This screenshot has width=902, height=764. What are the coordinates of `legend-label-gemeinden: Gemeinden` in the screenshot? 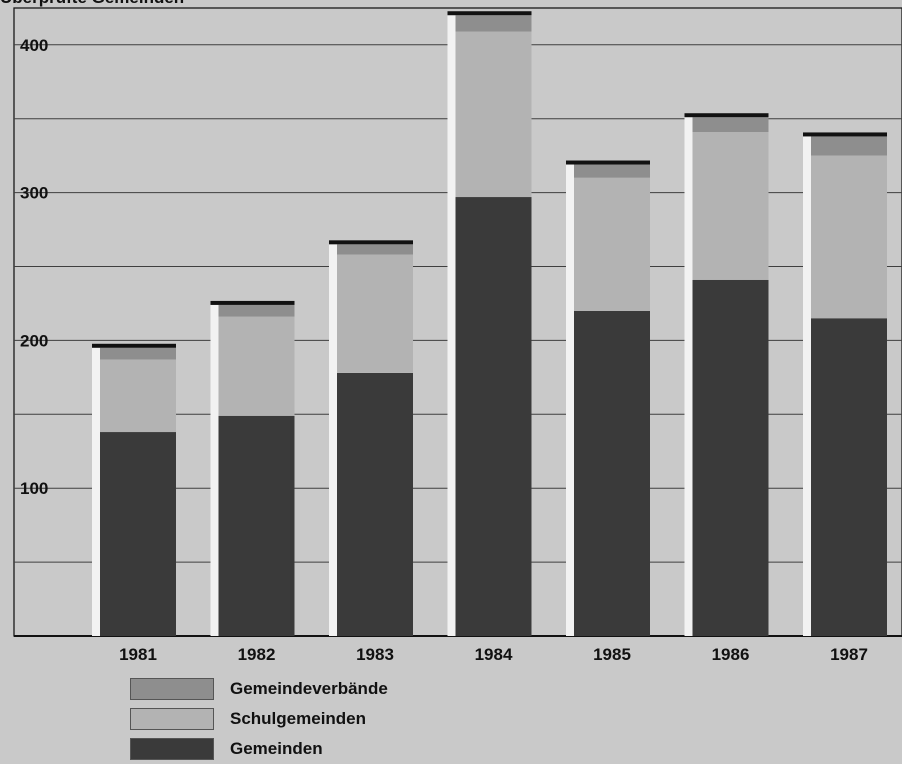 It's located at (276, 748).